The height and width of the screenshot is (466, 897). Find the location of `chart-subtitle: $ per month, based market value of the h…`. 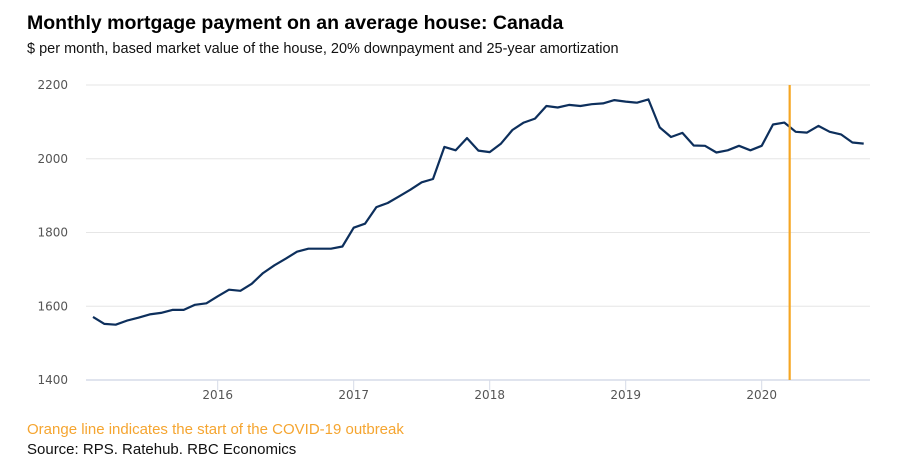

chart-subtitle: $ per month, based market value of the h… is located at coordinates (323, 49).